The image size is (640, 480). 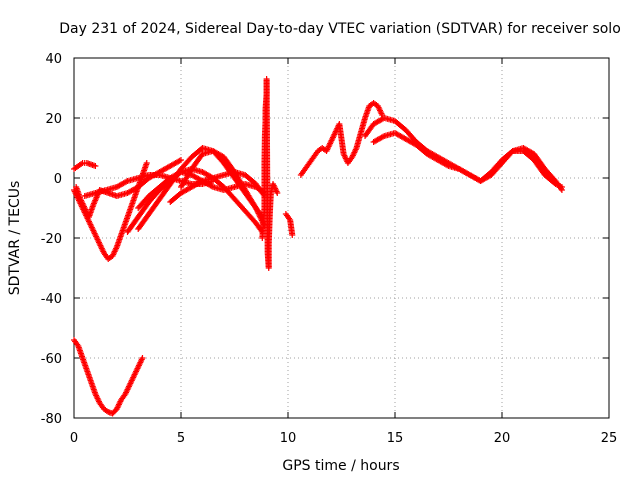 What do you see at coordinates (340, 466) in the screenshot?
I see `x-axis-label: GPS time / hours` at bounding box center [340, 466].